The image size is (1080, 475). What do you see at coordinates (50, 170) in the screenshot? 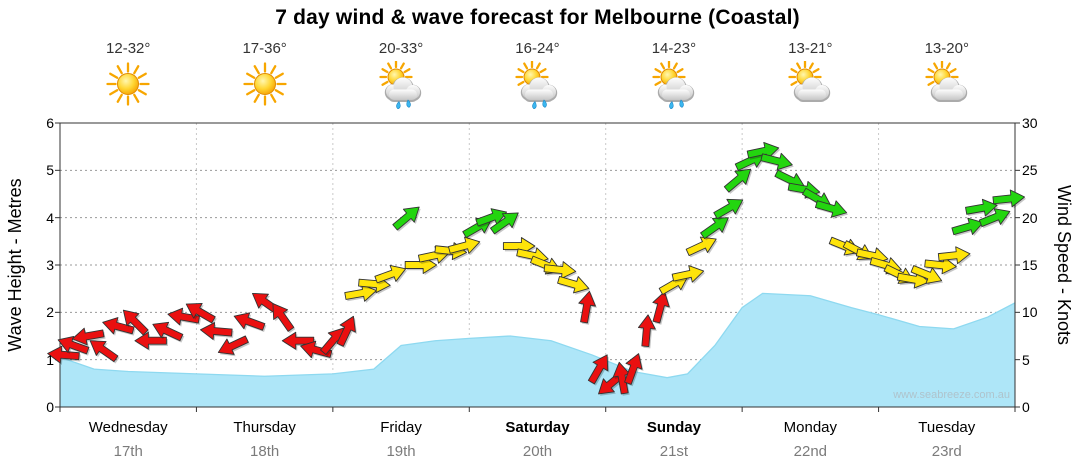
I see `y-left-tick-label: 5` at bounding box center [50, 170].